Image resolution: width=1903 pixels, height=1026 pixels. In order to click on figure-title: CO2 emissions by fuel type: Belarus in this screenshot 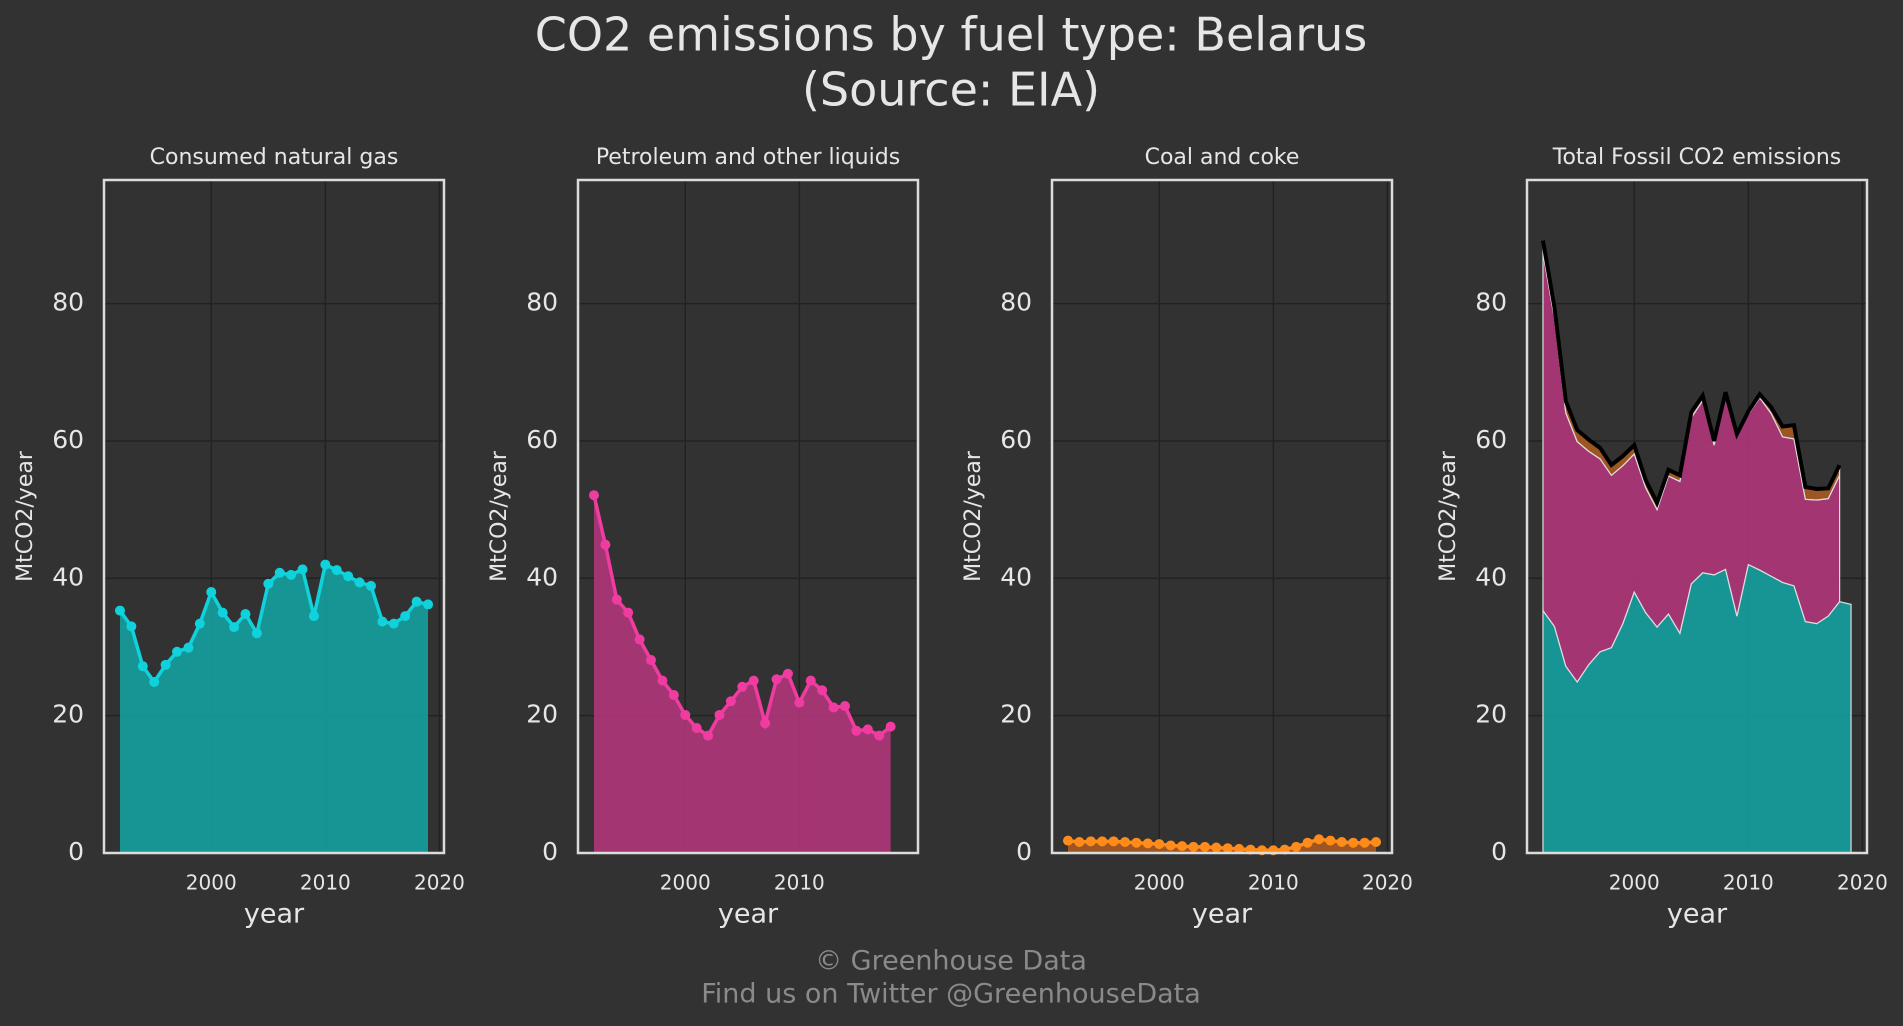, I will do `click(951, 35)`.